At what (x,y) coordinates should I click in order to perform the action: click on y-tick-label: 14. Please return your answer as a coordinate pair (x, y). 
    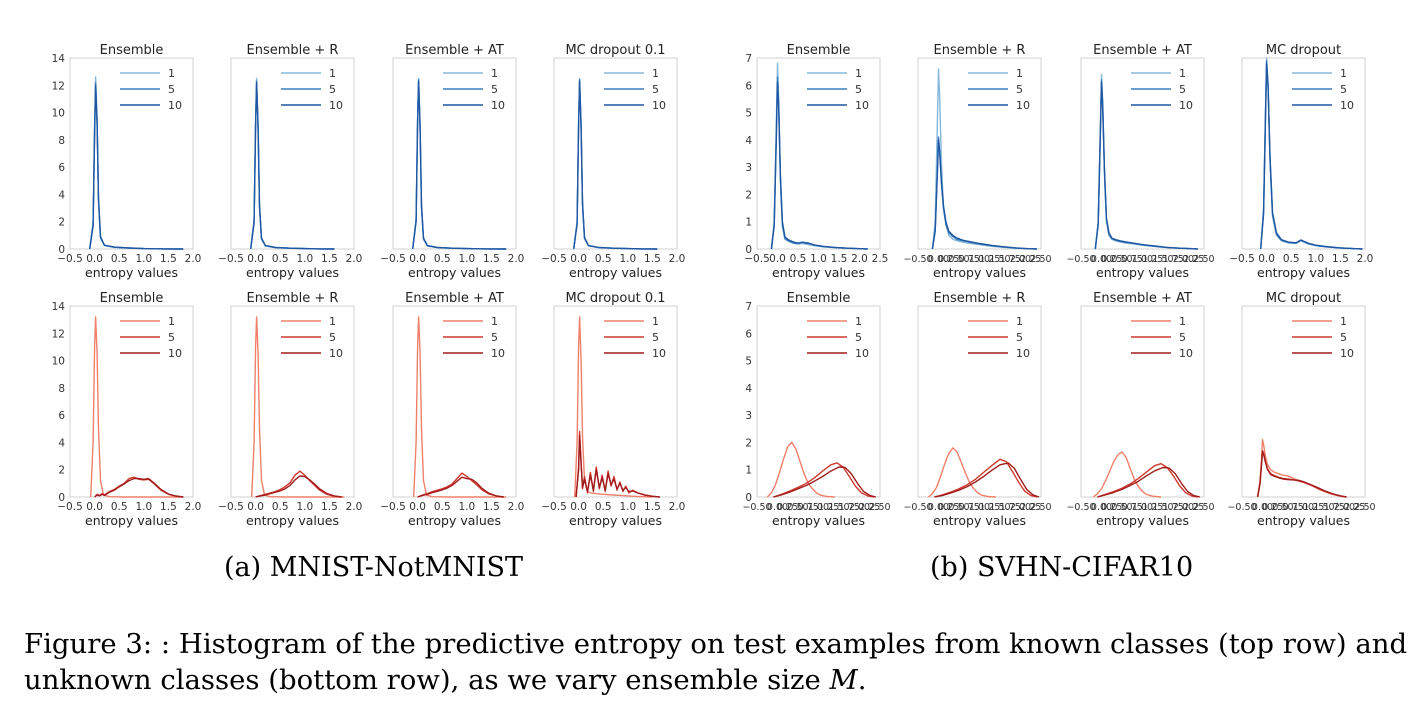
    Looking at the image, I should click on (59, 307).